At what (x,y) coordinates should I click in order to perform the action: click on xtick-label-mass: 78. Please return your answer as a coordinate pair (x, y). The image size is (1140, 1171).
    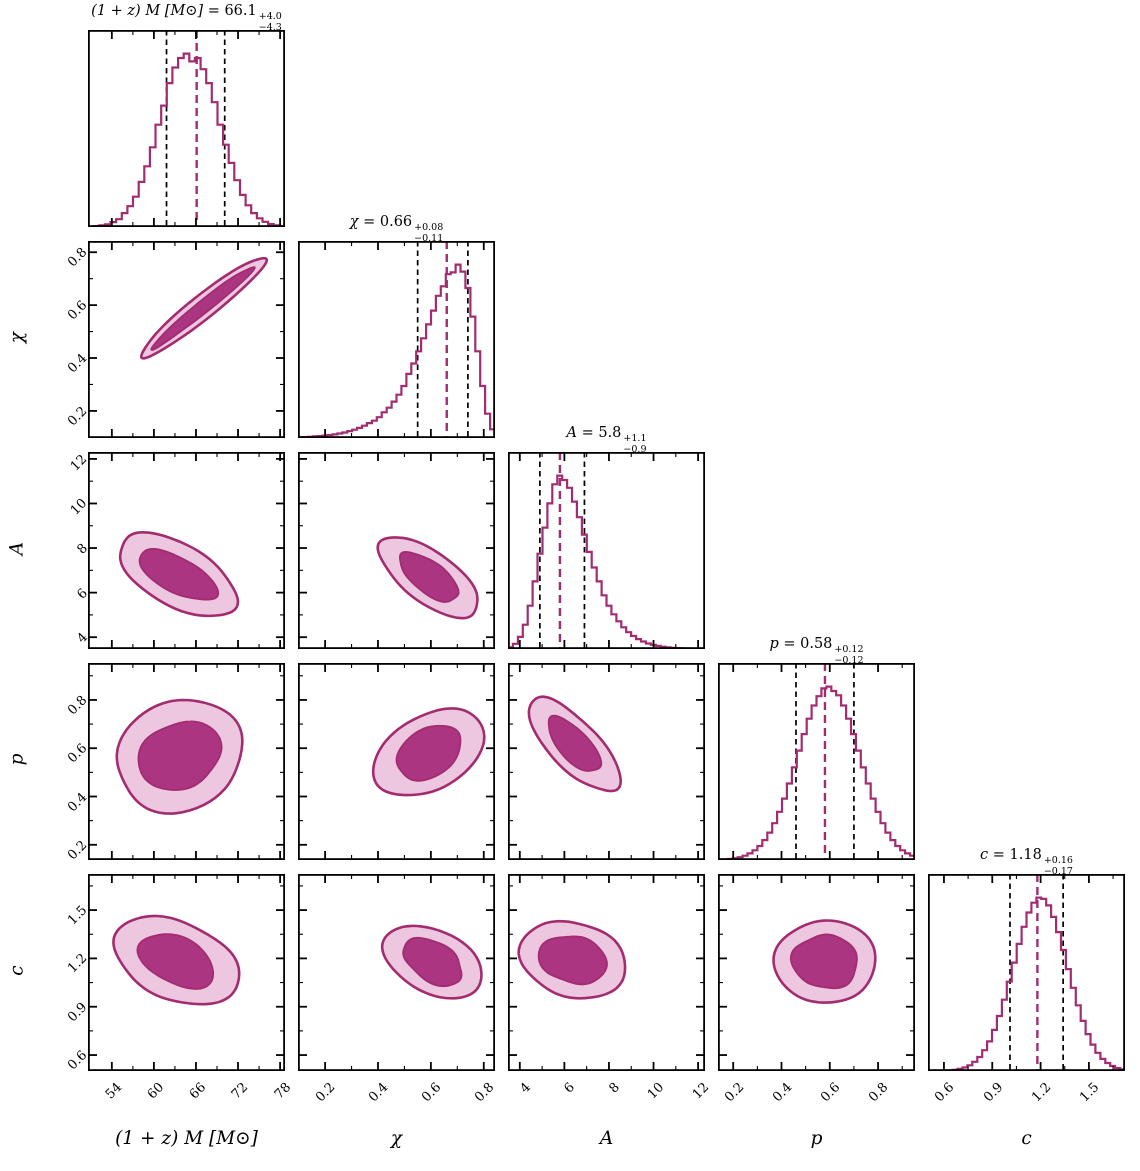
    Looking at the image, I should click on (282, 1091).